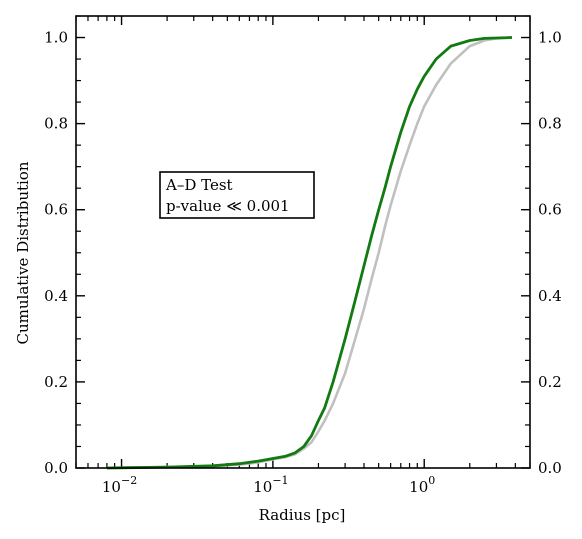 This screenshot has width=582, height=539. I want to click on x-axis-label: Radius [pc], so click(302, 515).